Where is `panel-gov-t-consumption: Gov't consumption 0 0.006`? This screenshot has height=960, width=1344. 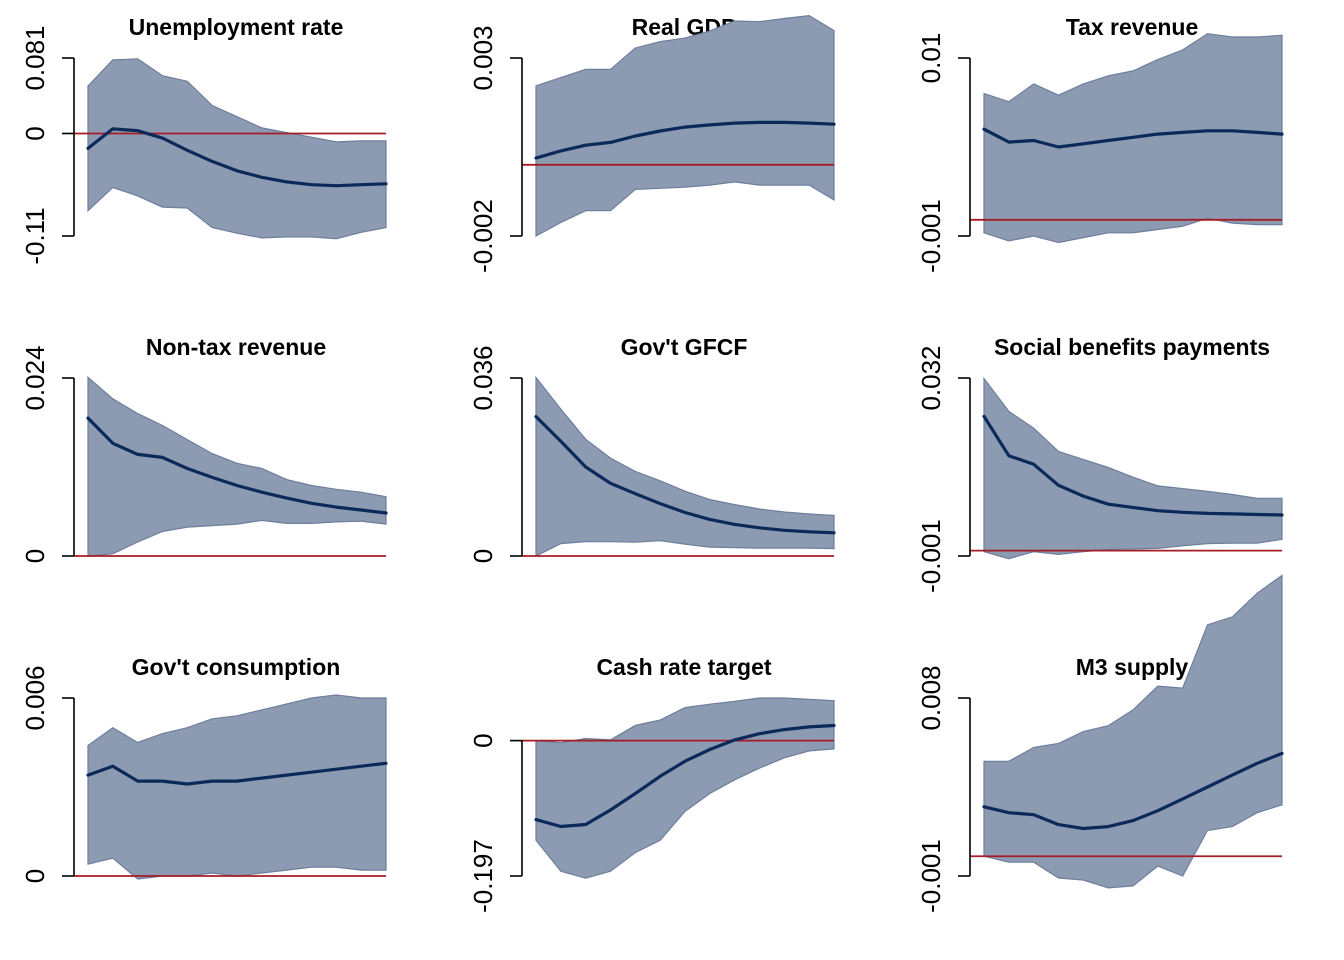 panel-gov-t-consumption: Gov't consumption 0 0.006 is located at coordinates (204, 768).